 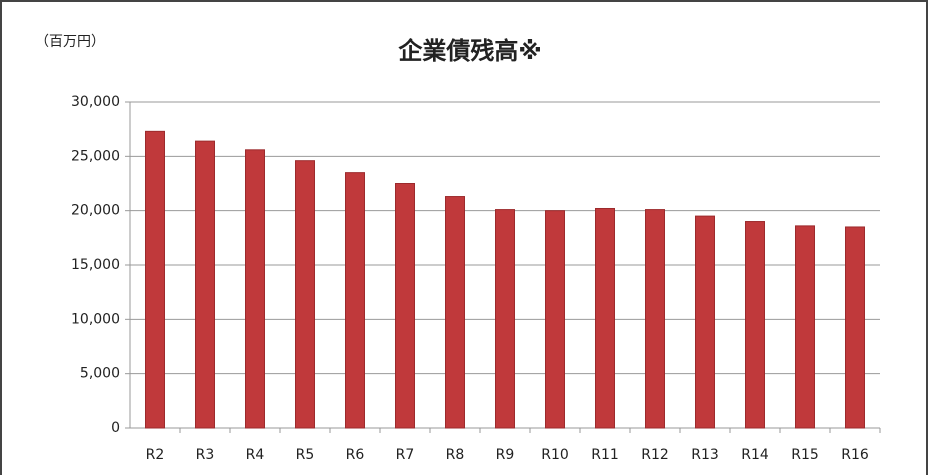 I want to click on x-tick-label: R2, so click(x=155, y=455).